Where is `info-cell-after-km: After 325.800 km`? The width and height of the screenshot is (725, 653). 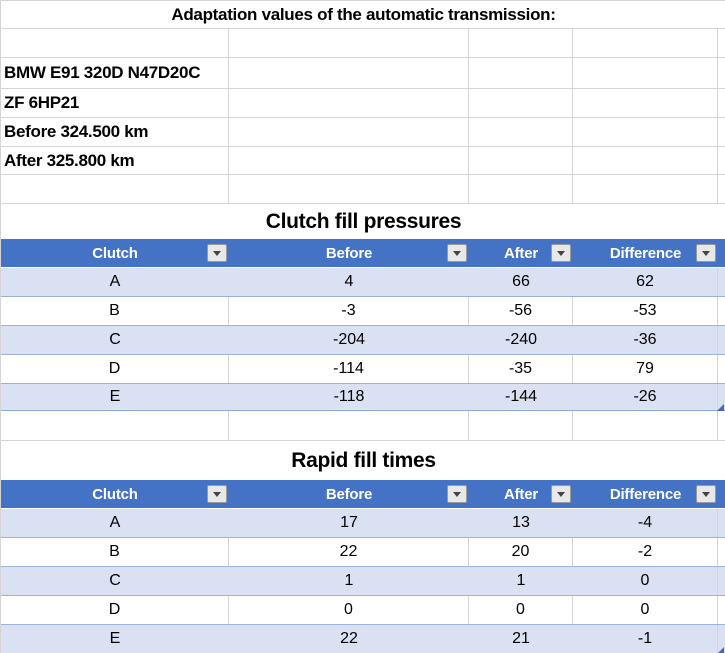 info-cell-after-km: After 325.800 km is located at coordinates (115, 160).